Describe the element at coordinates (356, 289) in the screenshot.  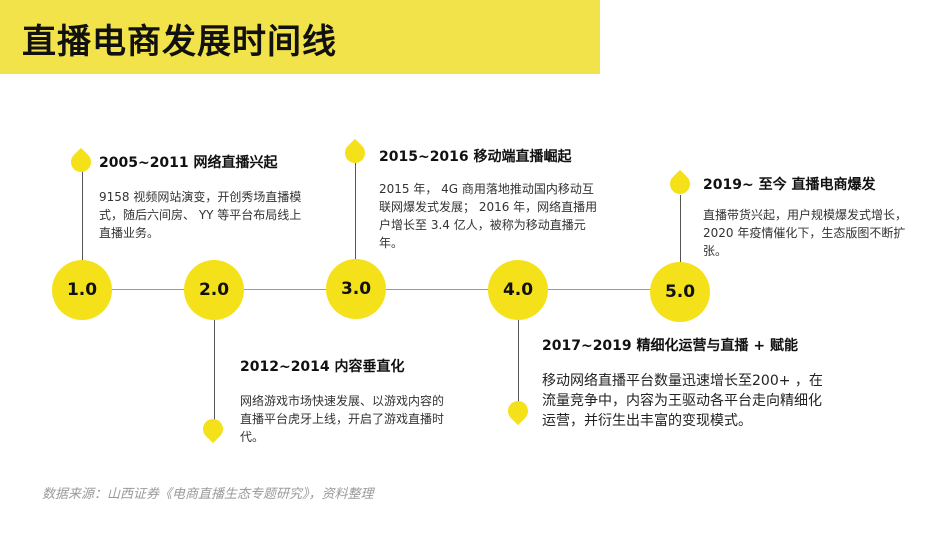
I see `timeline-node-3: 3.0` at that location.